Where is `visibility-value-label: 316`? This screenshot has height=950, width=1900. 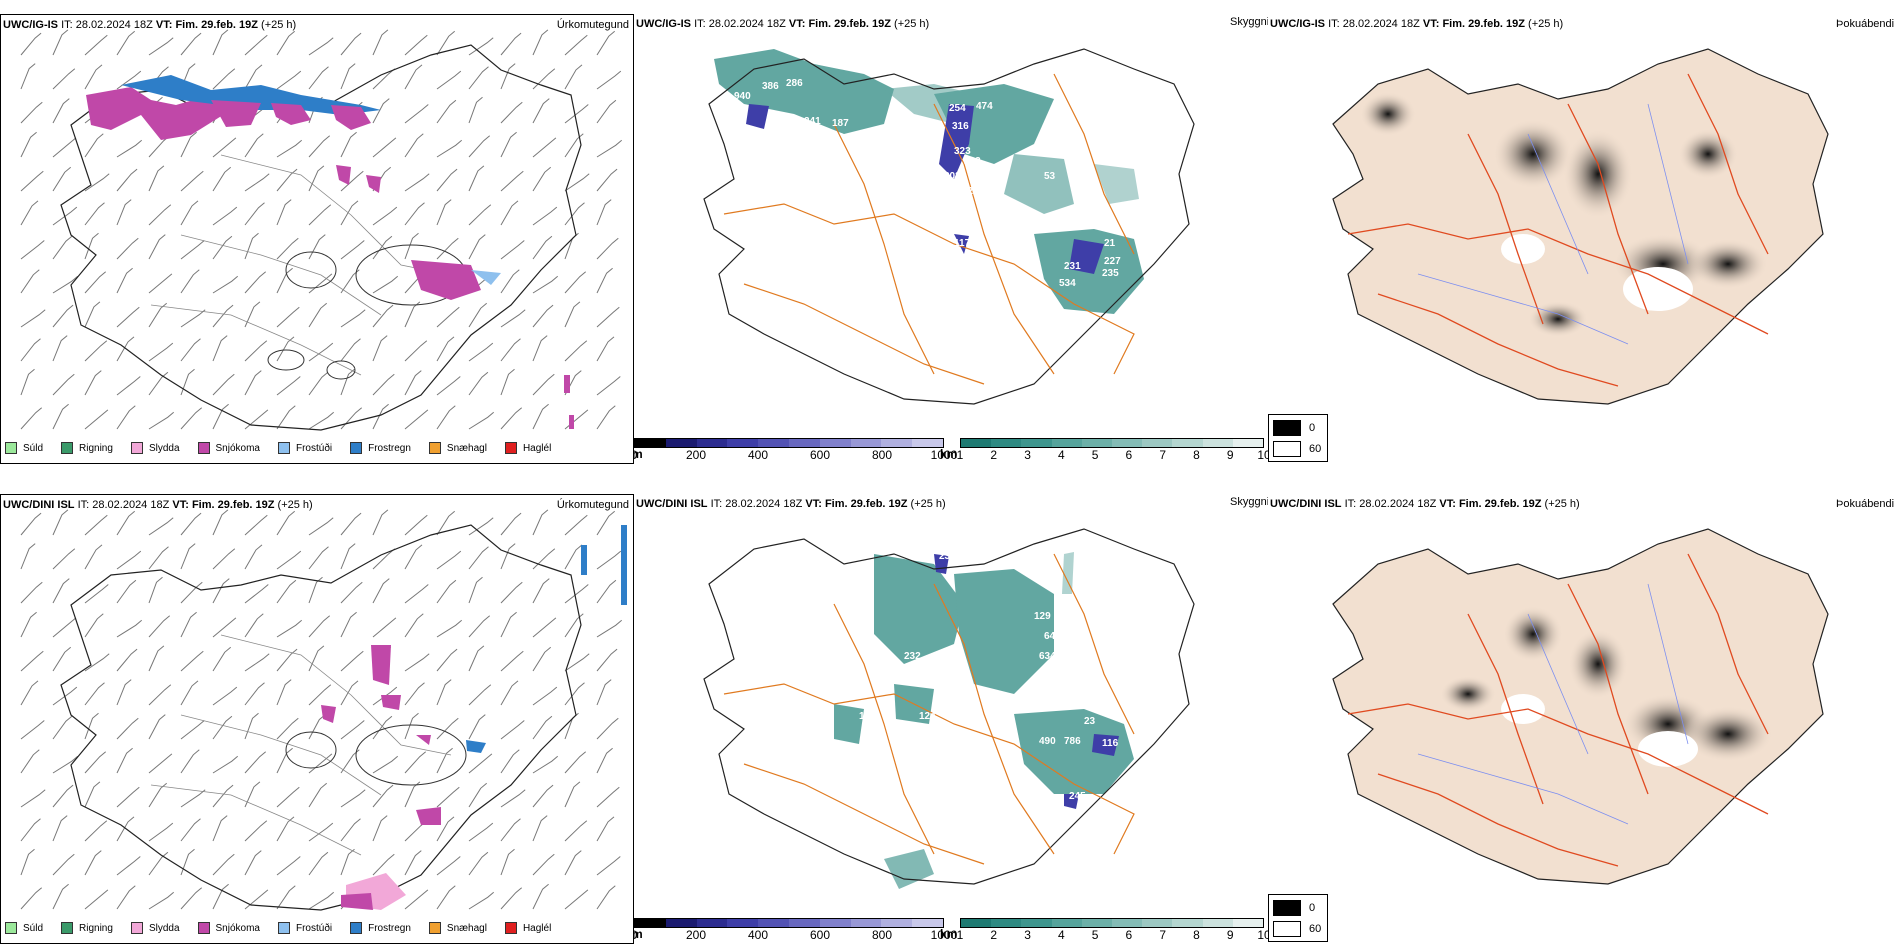
visibility-value-label: 316 is located at coordinates (960, 126).